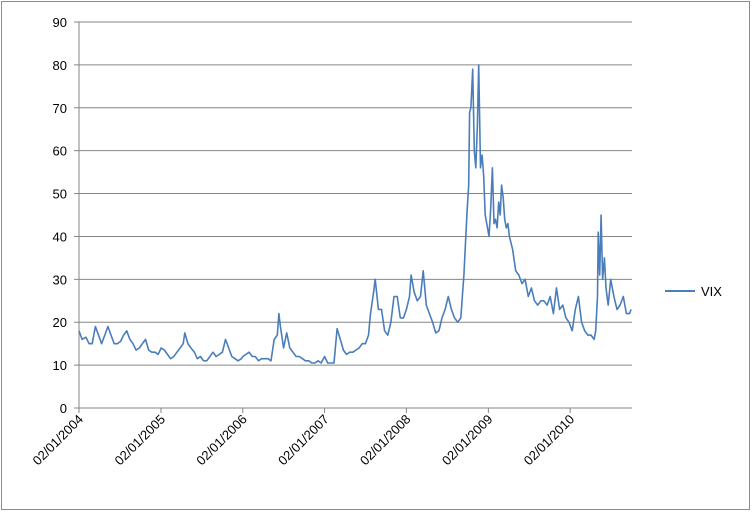 This screenshot has height=512, width=752. Describe the element at coordinates (60, 365) in the screenshot. I see `y-tick-label: 10` at that location.